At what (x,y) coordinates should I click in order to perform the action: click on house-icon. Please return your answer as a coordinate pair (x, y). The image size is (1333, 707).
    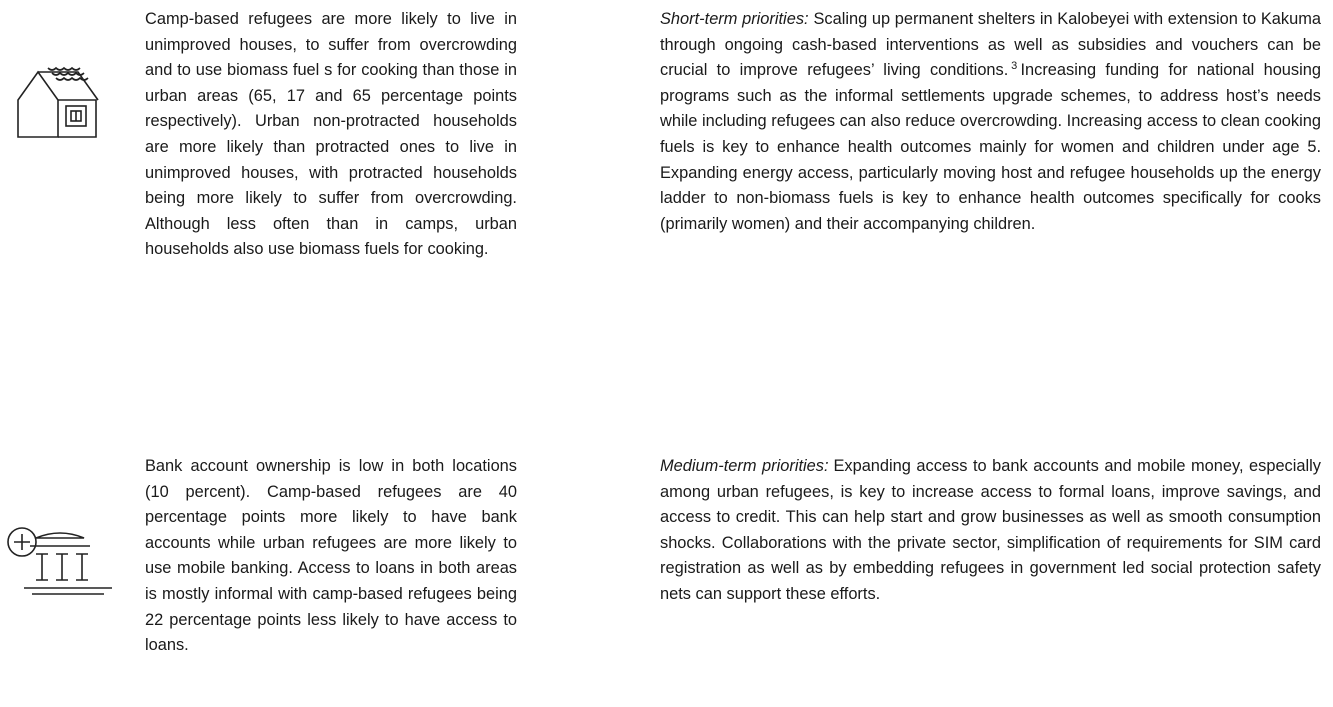
    Looking at the image, I should click on (58, 102).